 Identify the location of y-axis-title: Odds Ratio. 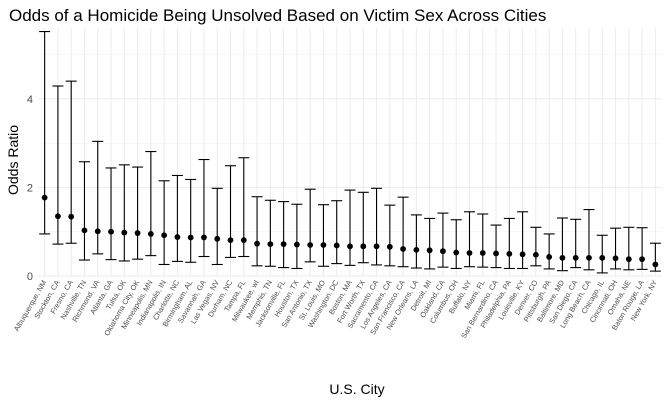
(13, 160).